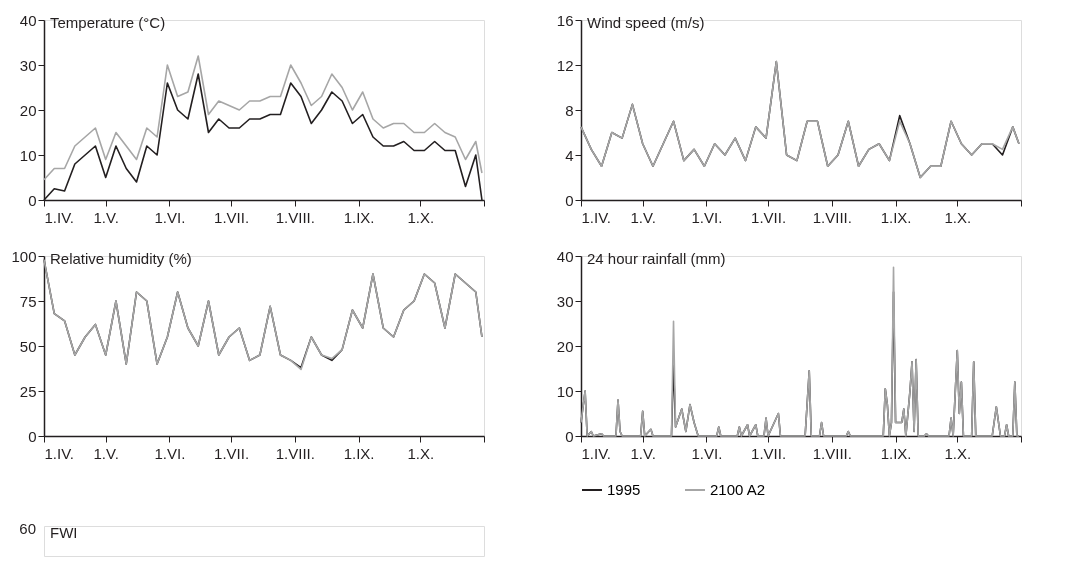 Image resolution: width=1090 pixels, height=574 pixels. Describe the element at coordinates (28, 391) in the screenshot. I see `y-tick-label: 25` at that location.